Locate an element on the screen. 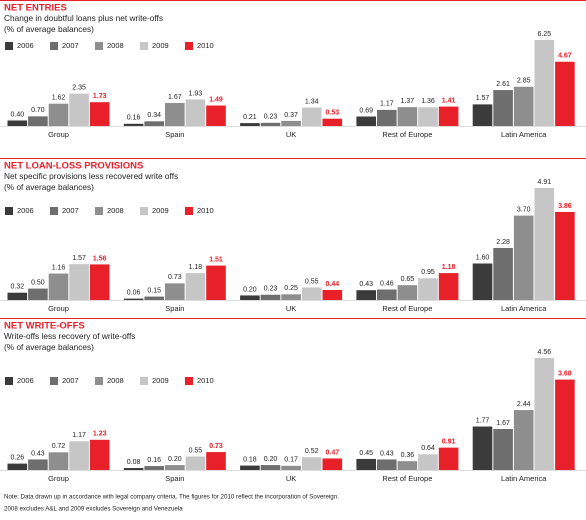  value-label: 2.35 is located at coordinates (79, 88).